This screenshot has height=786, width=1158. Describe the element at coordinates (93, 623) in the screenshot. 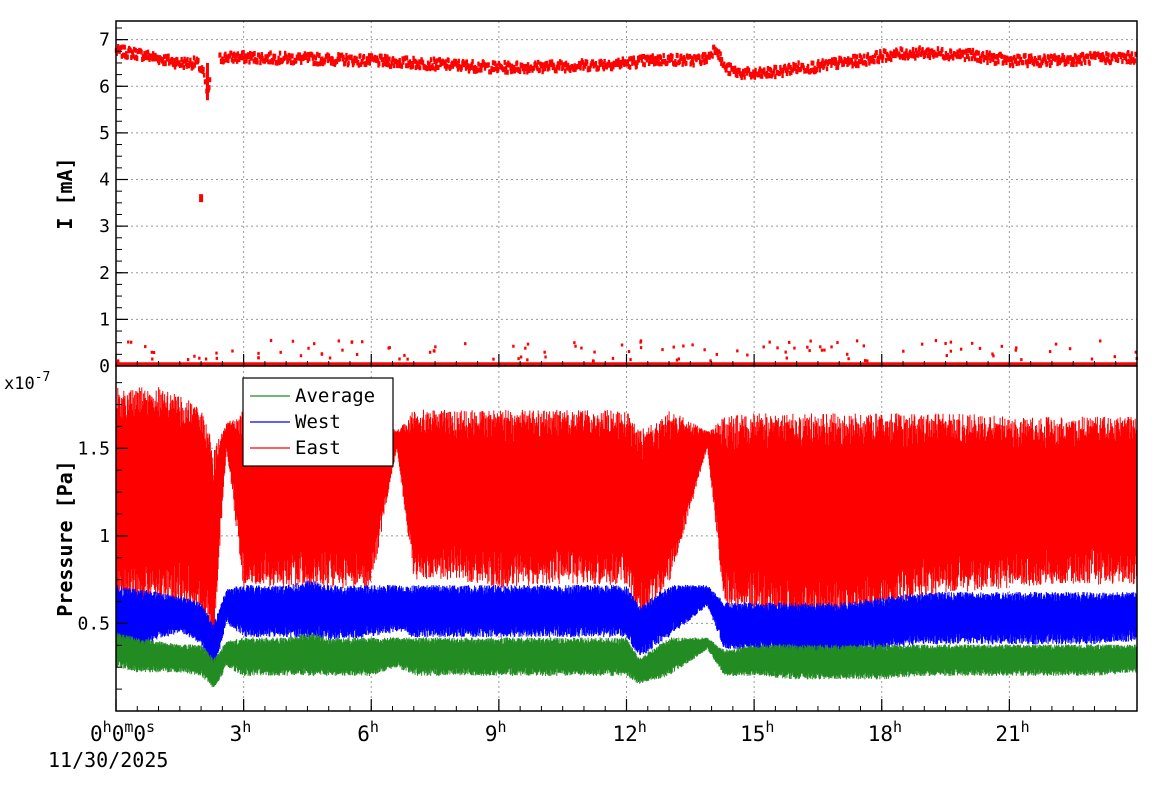

I see `y-tick-label: 0.5` at that location.